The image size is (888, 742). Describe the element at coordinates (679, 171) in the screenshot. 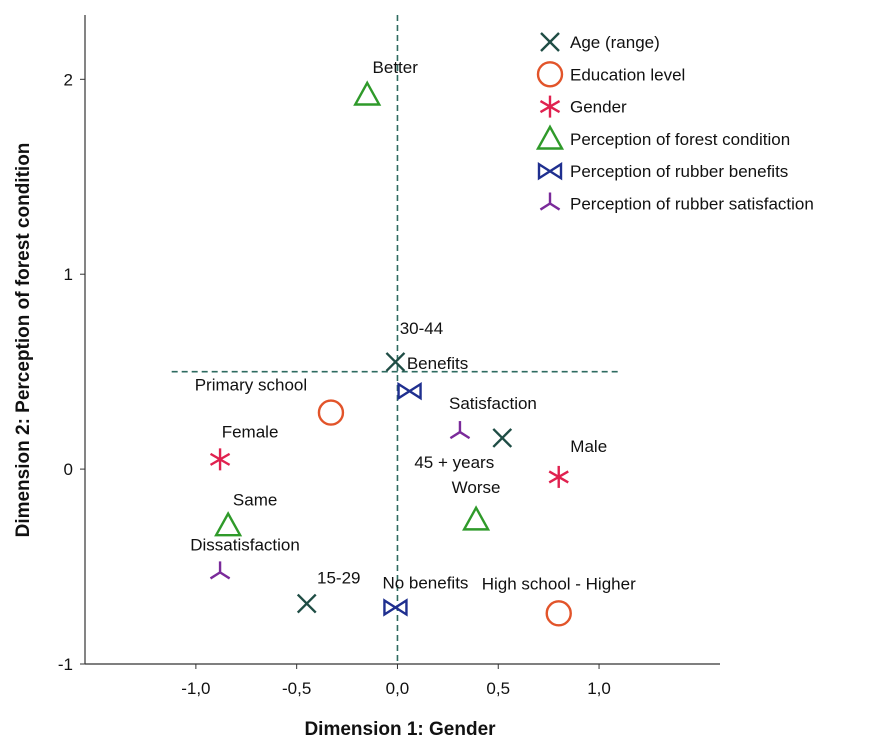

I see `legend-entry: Perception of rubber benefits` at that location.